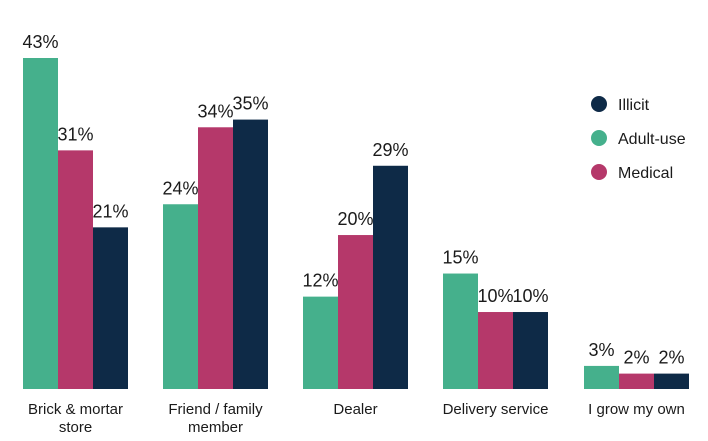 The width and height of the screenshot is (708, 441). Describe the element at coordinates (320, 281) in the screenshot. I see `value-label-adult-use-2: 12%` at that location.